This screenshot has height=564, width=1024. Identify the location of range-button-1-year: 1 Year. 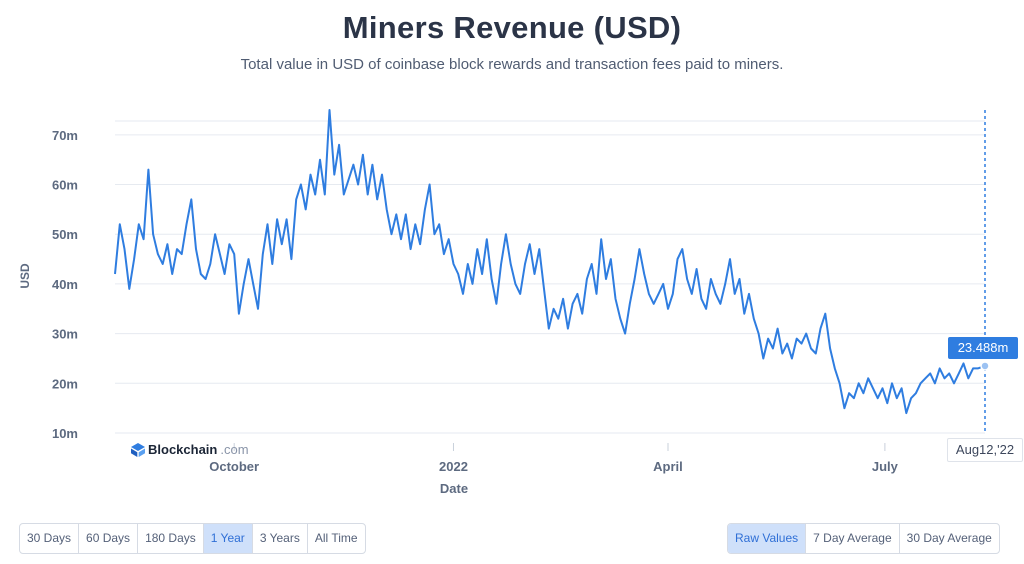
(228, 538).